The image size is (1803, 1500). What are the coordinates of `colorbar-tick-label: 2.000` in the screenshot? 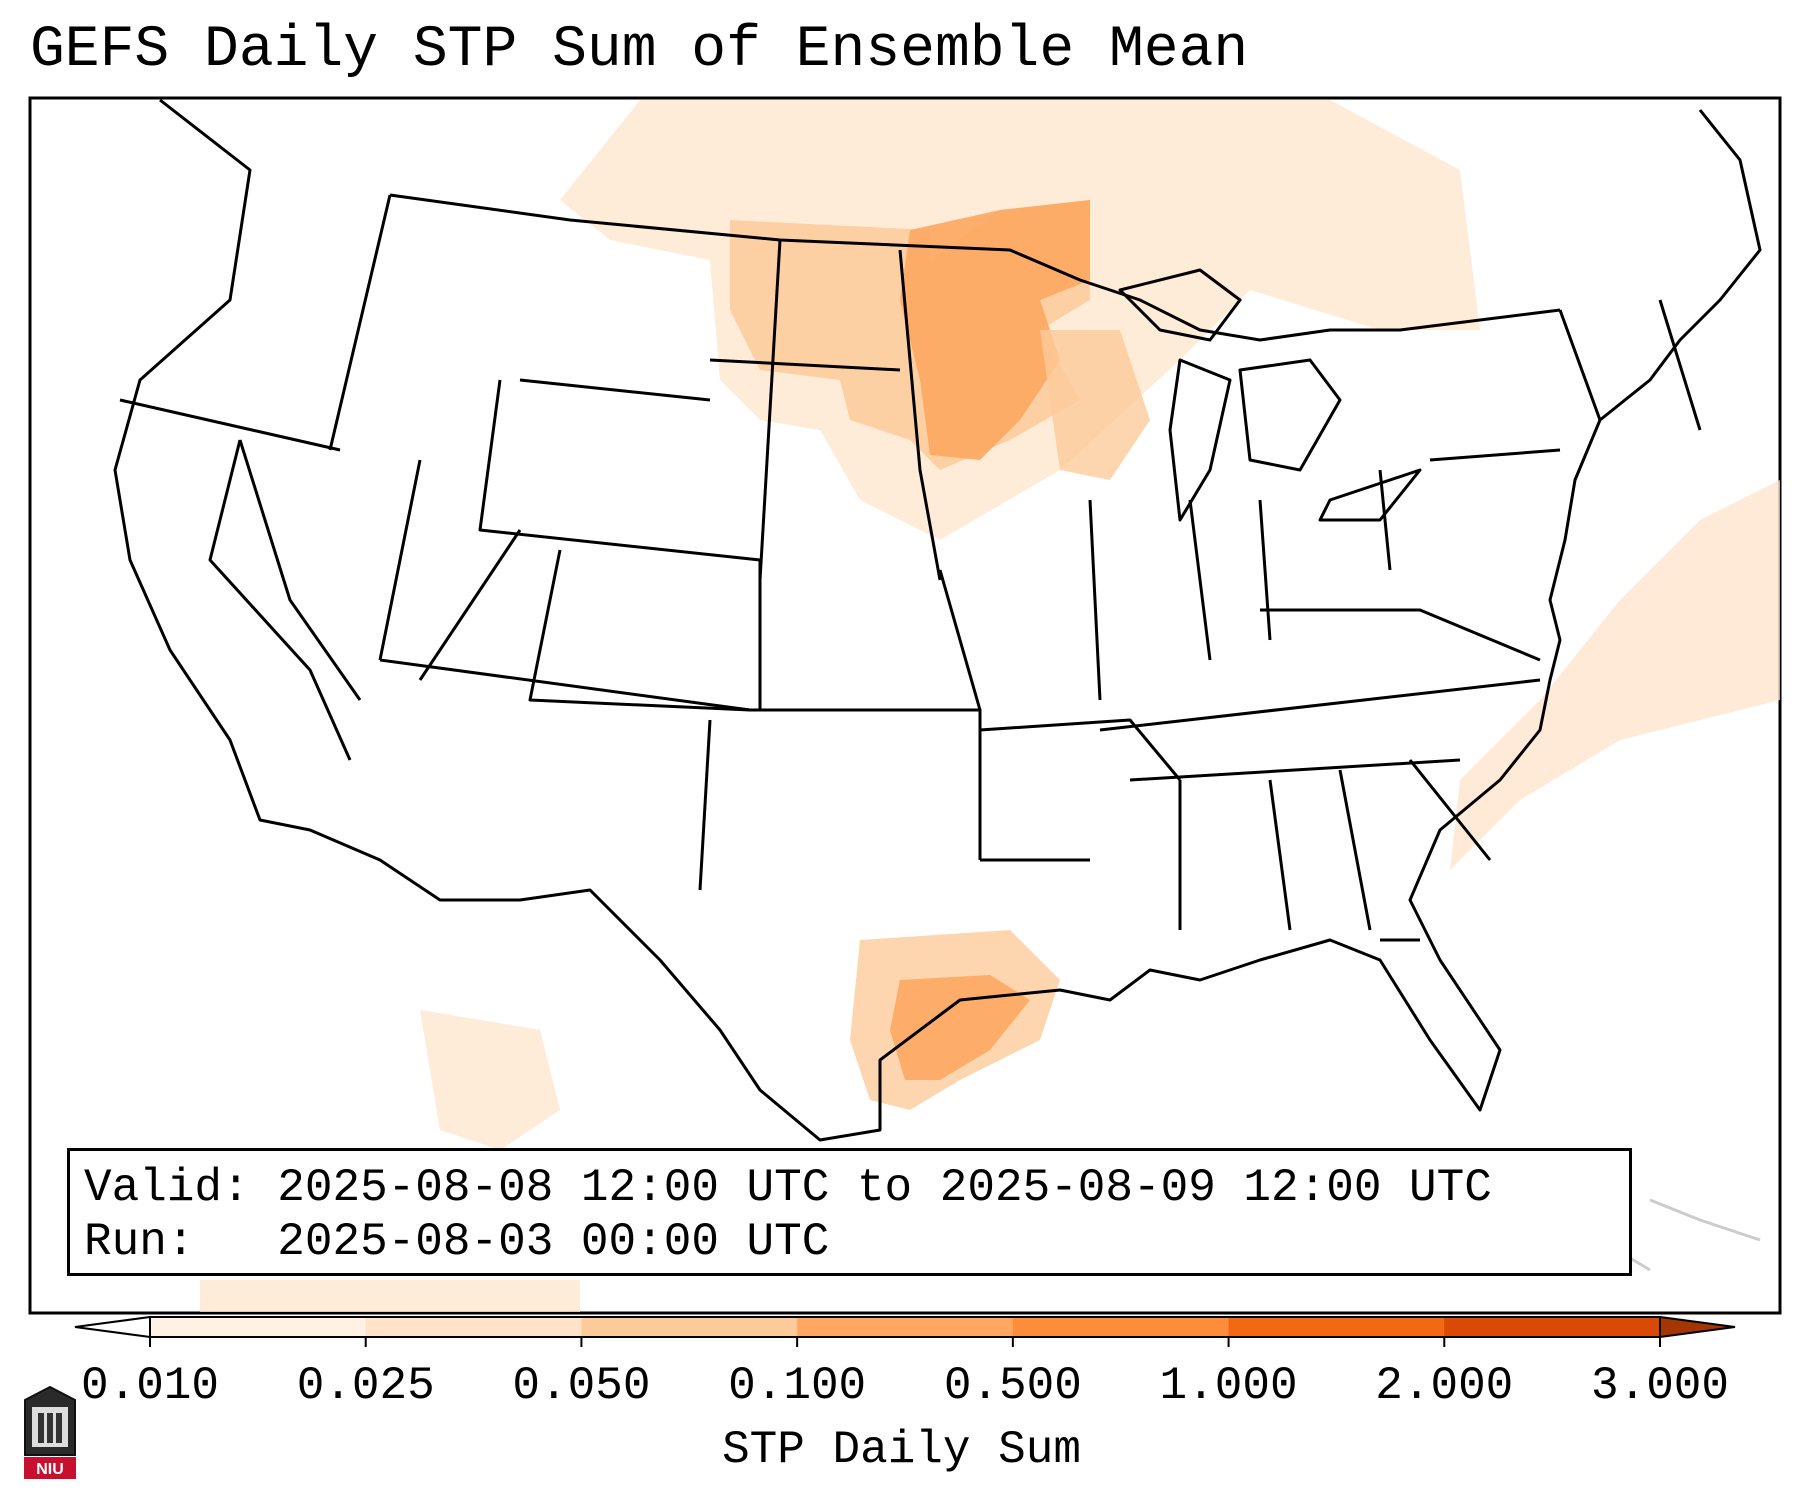 It's located at (1444, 1386).